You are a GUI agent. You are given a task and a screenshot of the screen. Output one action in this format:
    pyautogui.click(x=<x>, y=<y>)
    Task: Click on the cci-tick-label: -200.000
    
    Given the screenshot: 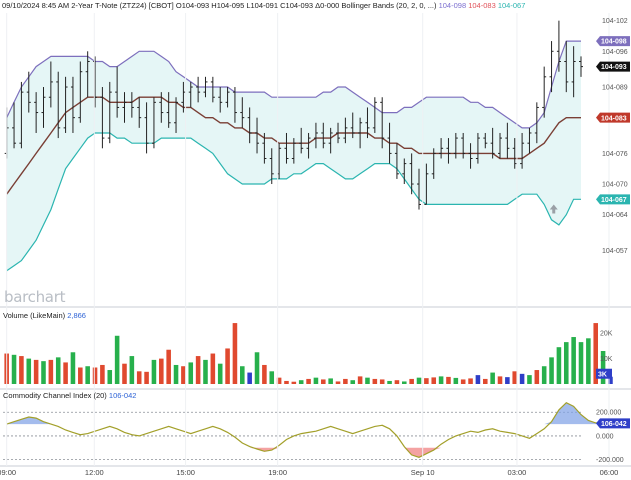 What is the action you would take?
    pyautogui.click(x=610, y=460)
    